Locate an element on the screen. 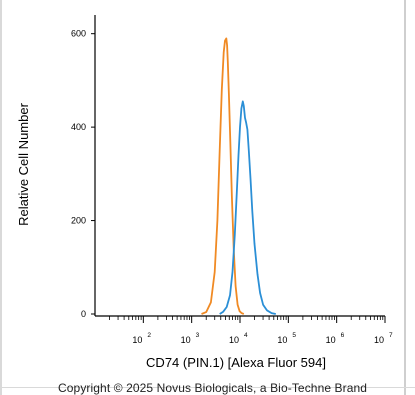 The image size is (415, 395). y-axis-label: Relative Cell Number is located at coordinates (23, 163).